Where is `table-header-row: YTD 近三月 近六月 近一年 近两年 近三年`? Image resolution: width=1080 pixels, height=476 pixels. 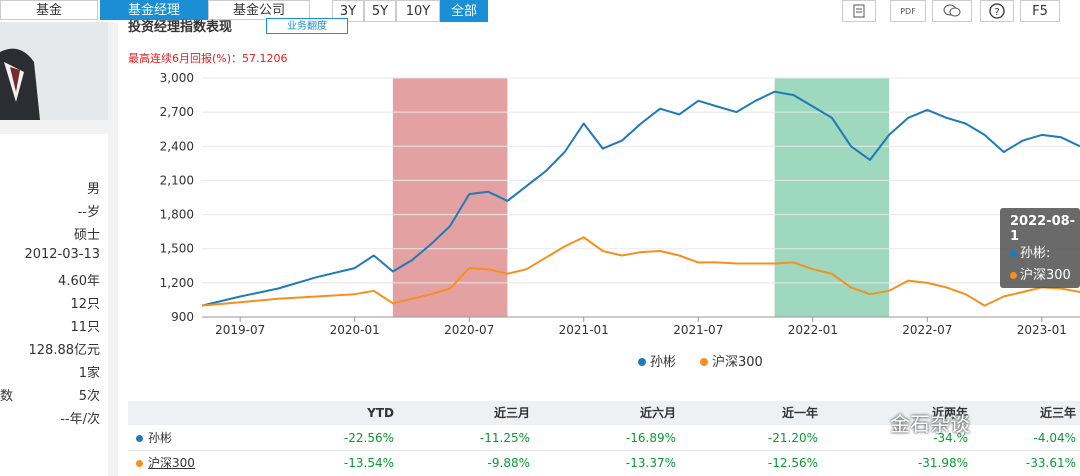
table-header-row: YTD 近三月 近六月 近一年 近两年 近三年 is located at coordinates (604, 413).